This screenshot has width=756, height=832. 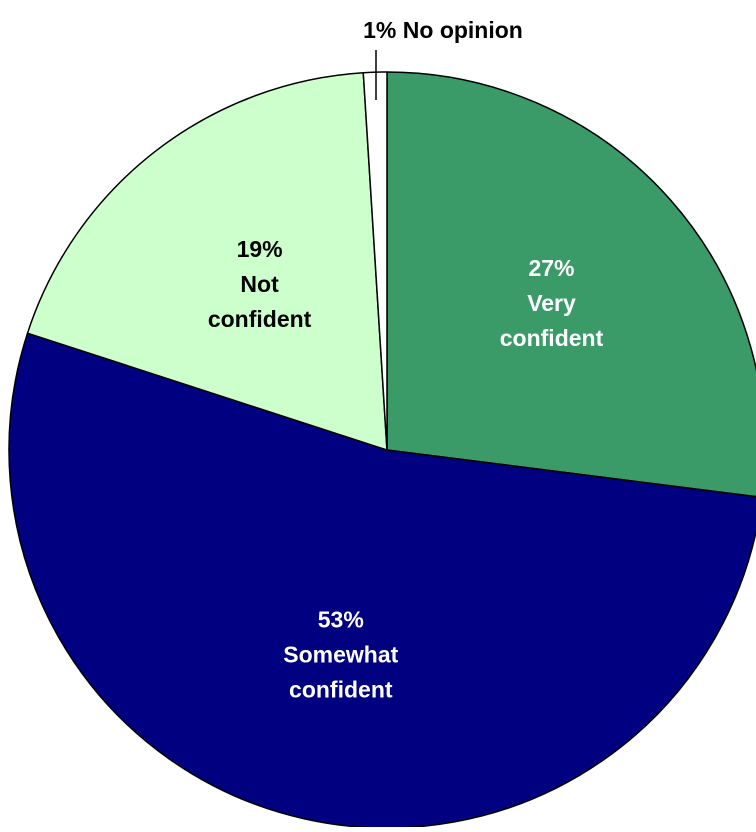 What do you see at coordinates (375, 261) in the screenshot?
I see `pie-slice-no-opinion` at bounding box center [375, 261].